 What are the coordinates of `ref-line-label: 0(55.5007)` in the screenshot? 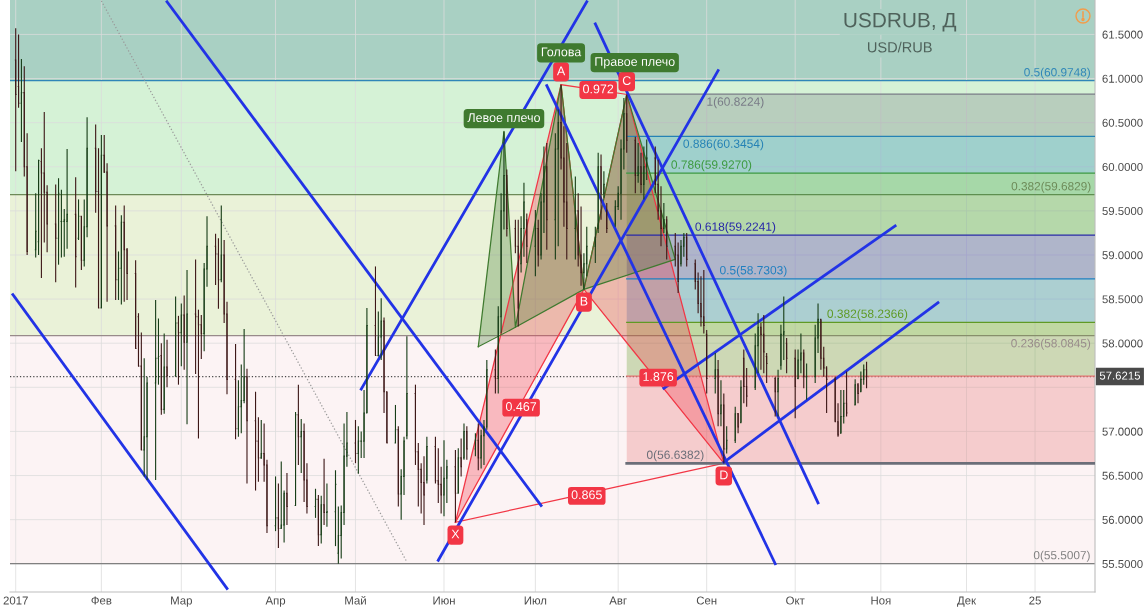 It's located at (1061, 556).